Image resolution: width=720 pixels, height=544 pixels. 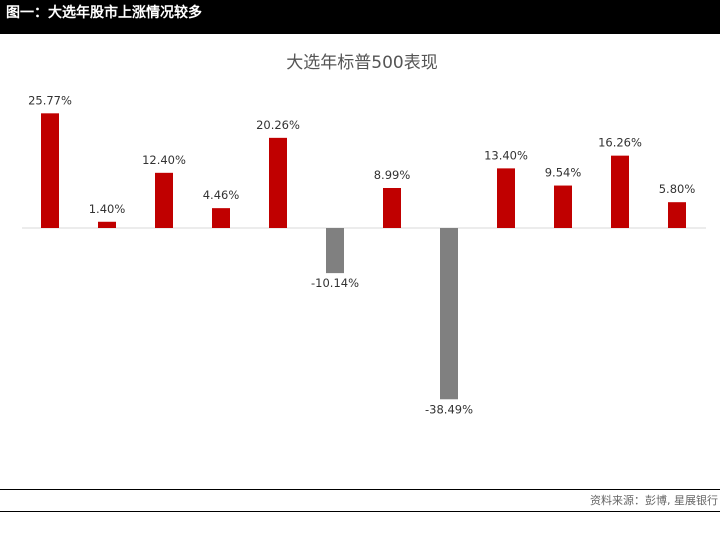 I want to click on data-label-2000: -10.14%, so click(x=335, y=283).